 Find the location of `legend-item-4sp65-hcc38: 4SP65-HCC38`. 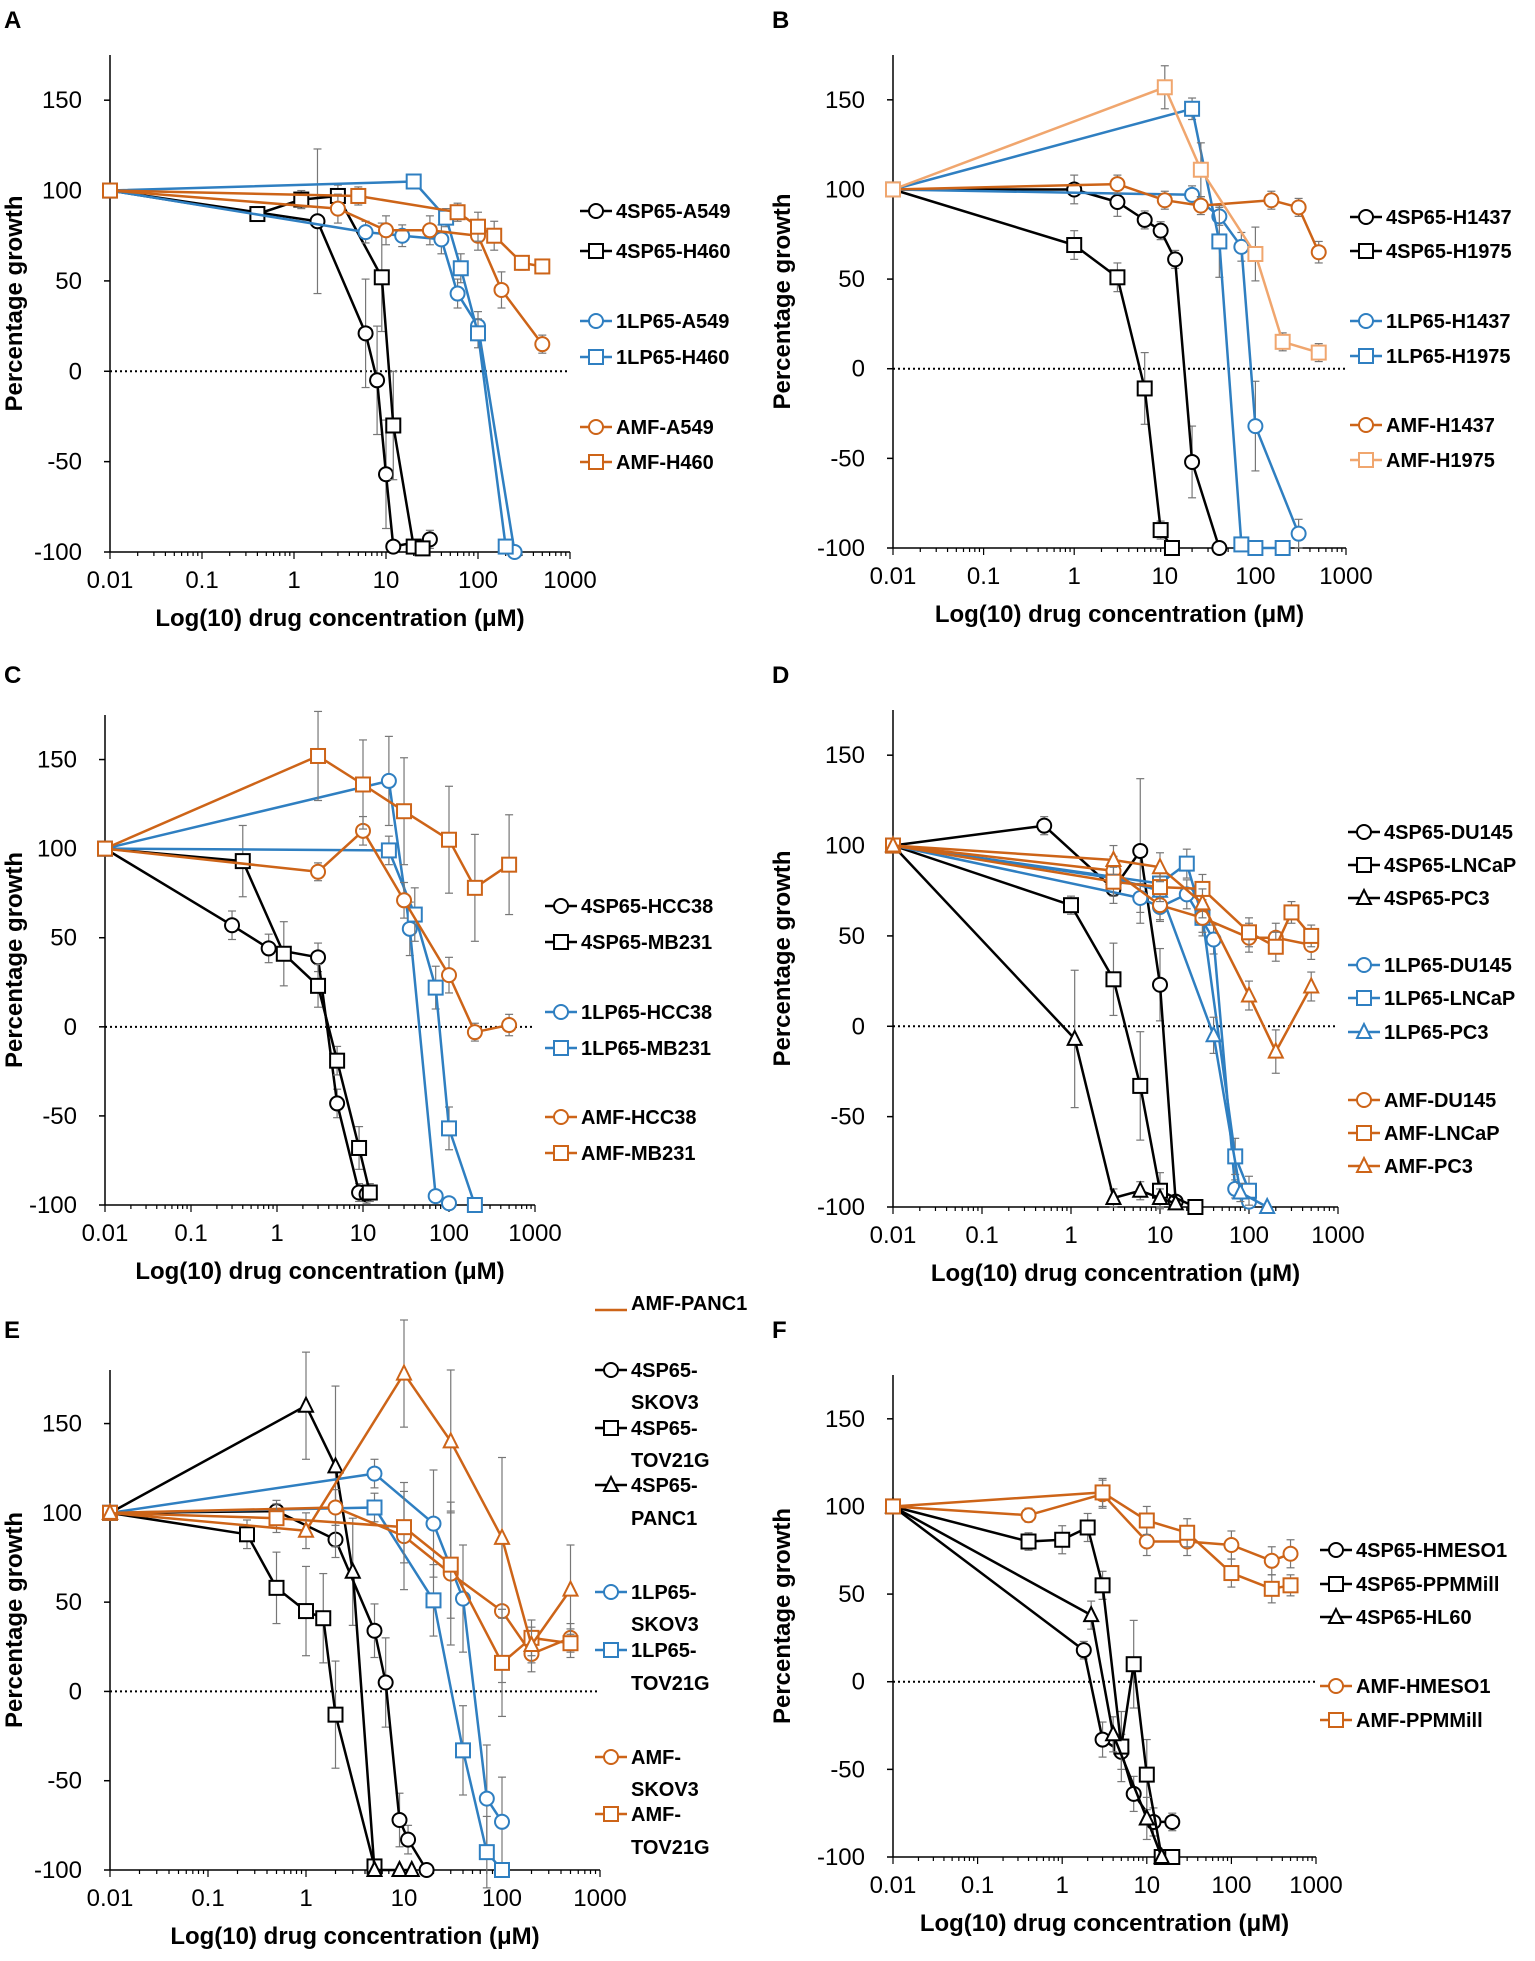

legend-item-4sp65-hcc38: 4SP65-HCC38 is located at coordinates (629, 907).